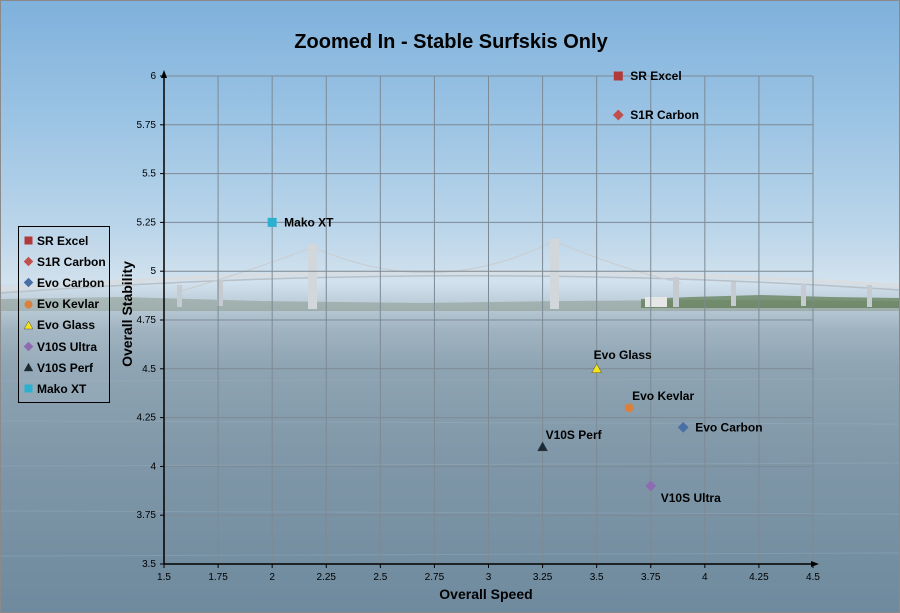 This screenshot has height=613, width=900. What do you see at coordinates (272, 577) in the screenshot?
I see `x-tick-label: 2` at bounding box center [272, 577].